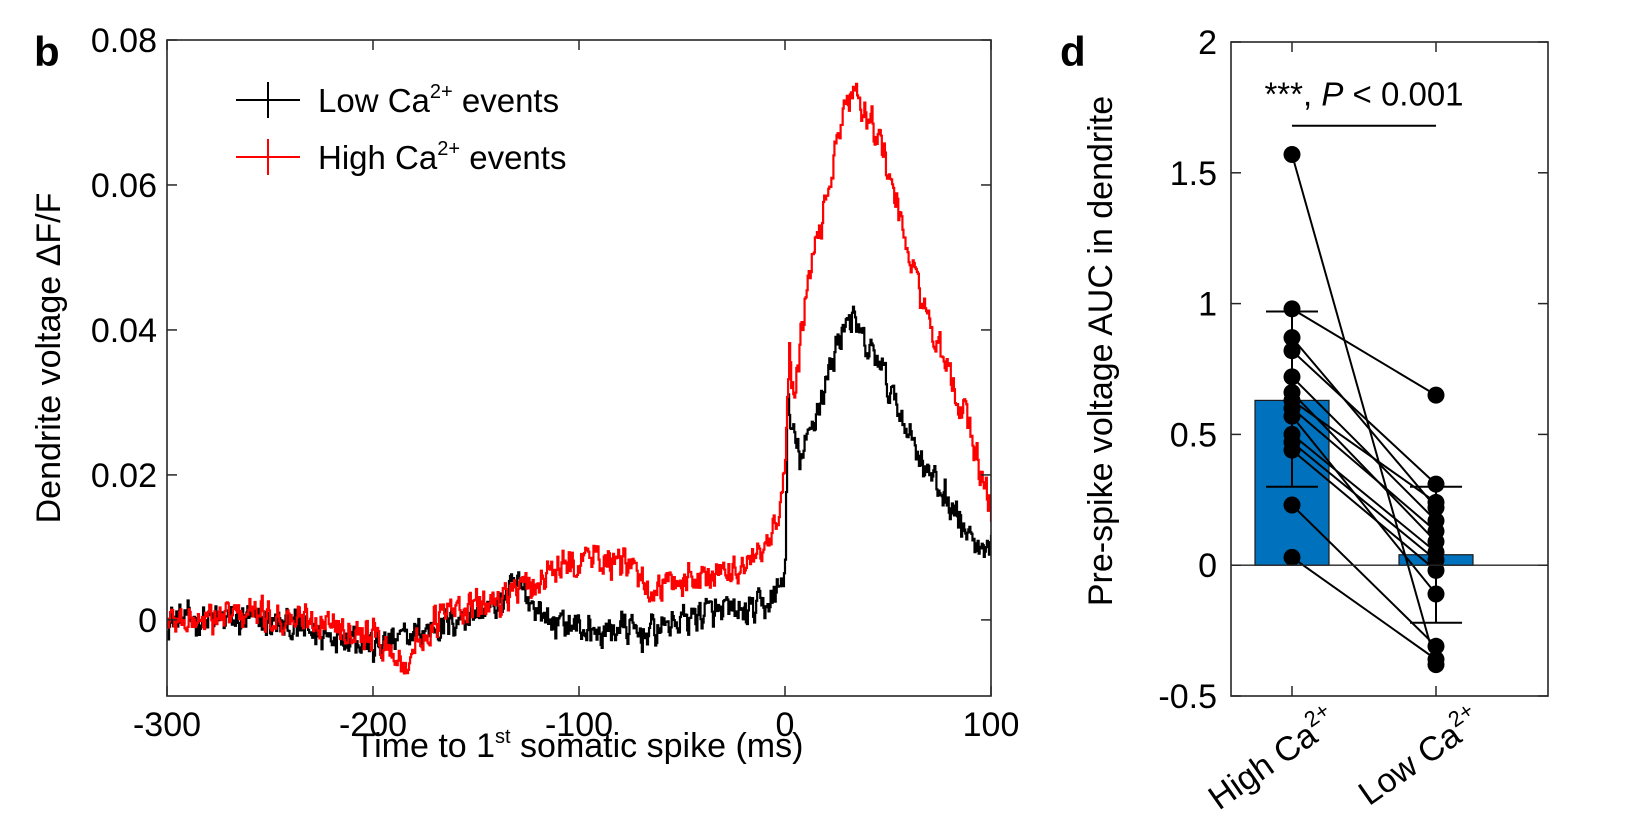 This screenshot has height=827, width=1630. What do you see at coordinates (1193, 435) in the screenshot?
I see `y-tick-label: 0.5` at bounding box center [1193, 435].